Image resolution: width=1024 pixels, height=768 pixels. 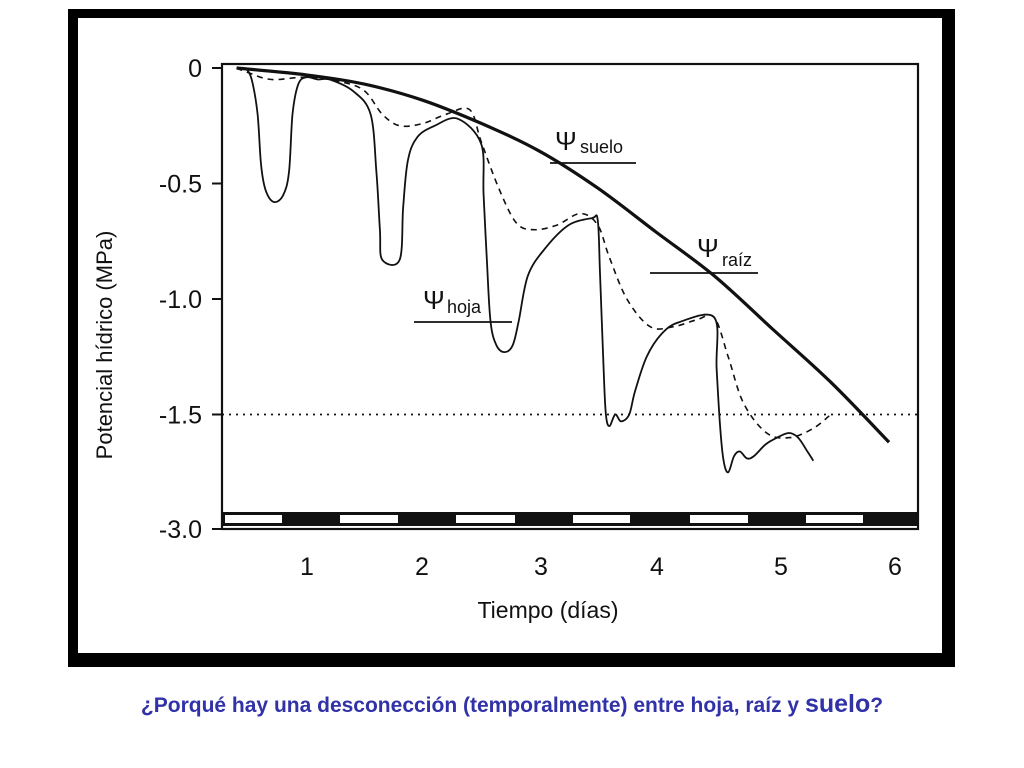 What do you see at coordinates (601, 567) in the screenshot?
I see `x-axis: 1 2 3 4 5 6` at bounding box center [601, 567].